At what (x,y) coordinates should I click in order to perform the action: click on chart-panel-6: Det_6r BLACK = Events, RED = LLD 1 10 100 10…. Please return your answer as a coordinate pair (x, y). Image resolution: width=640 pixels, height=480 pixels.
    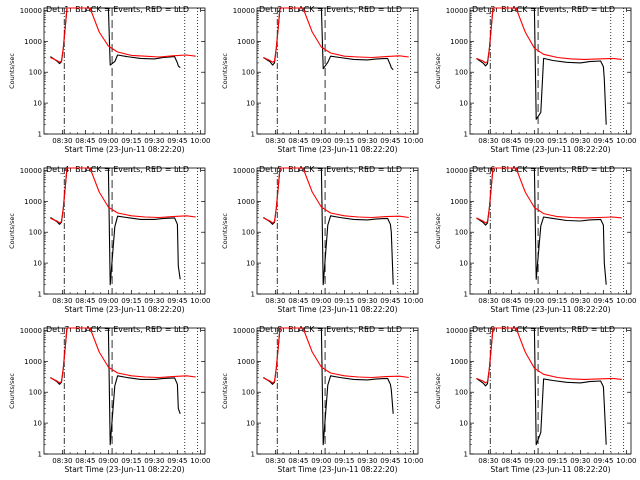
    Looking at the image, I should click on (535, 239).